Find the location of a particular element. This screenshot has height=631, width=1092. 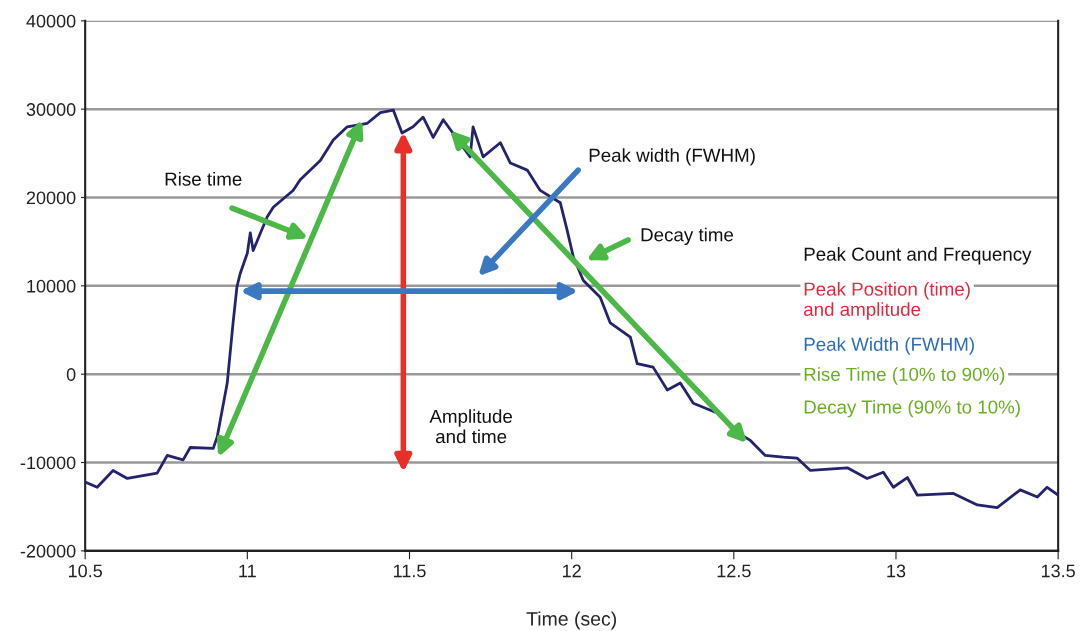

annotation: Decay time is located at coordinates (687, 236).